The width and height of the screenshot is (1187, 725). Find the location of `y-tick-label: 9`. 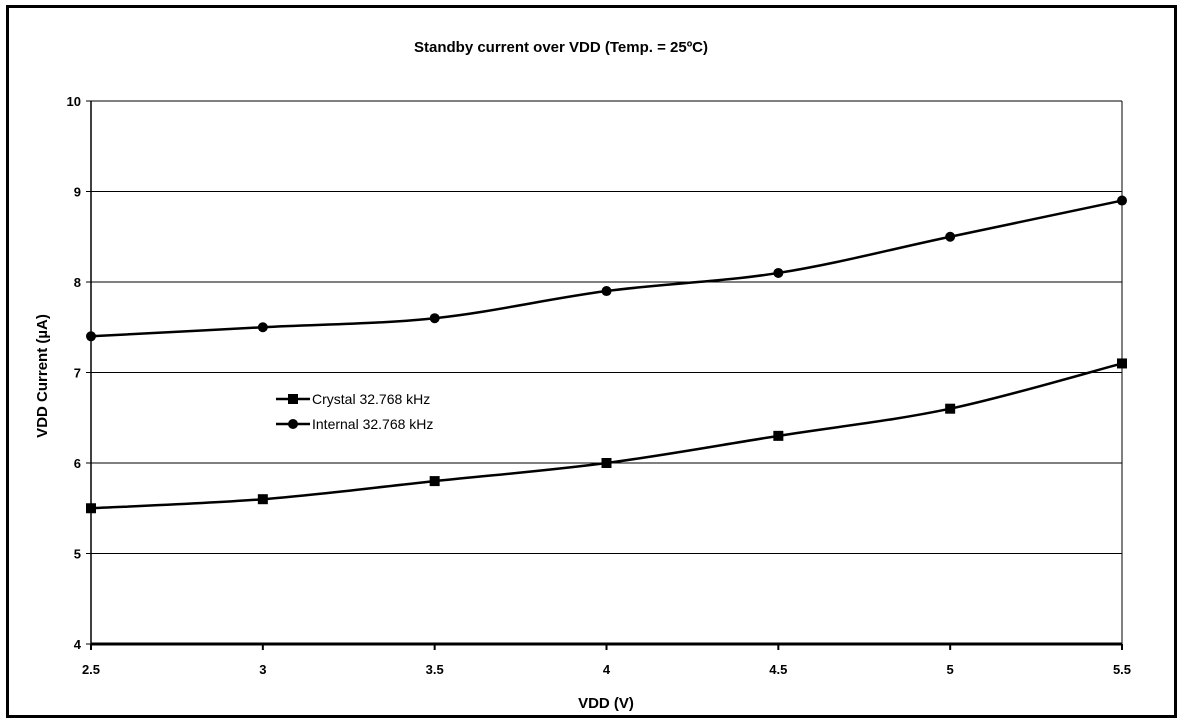

y-tick-label: 9 is located at coordinates (77, 192).